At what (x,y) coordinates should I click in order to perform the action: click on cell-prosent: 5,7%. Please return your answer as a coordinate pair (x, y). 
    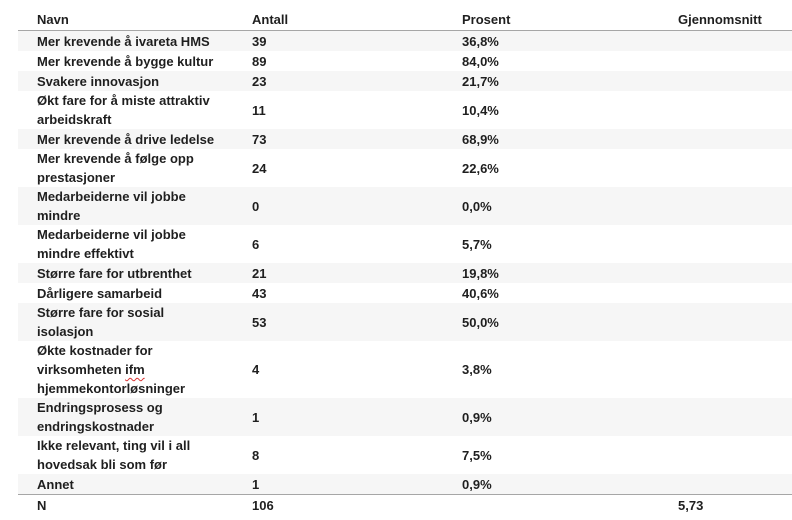
    Looking at the image, I should click on (477, 244).